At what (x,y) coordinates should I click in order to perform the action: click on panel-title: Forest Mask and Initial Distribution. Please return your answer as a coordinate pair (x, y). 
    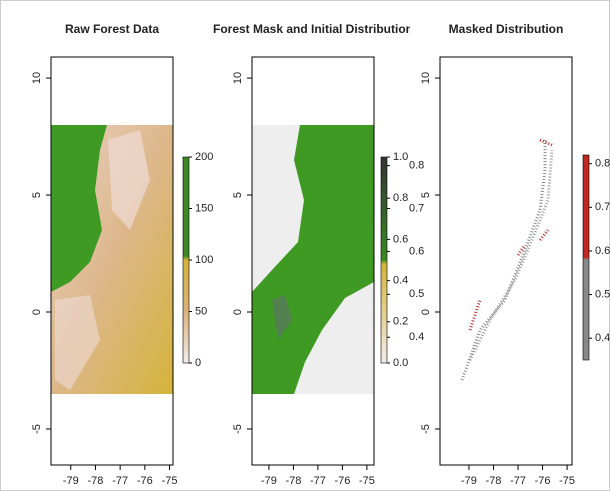
    Looking at the image, I should click on (313, 29).